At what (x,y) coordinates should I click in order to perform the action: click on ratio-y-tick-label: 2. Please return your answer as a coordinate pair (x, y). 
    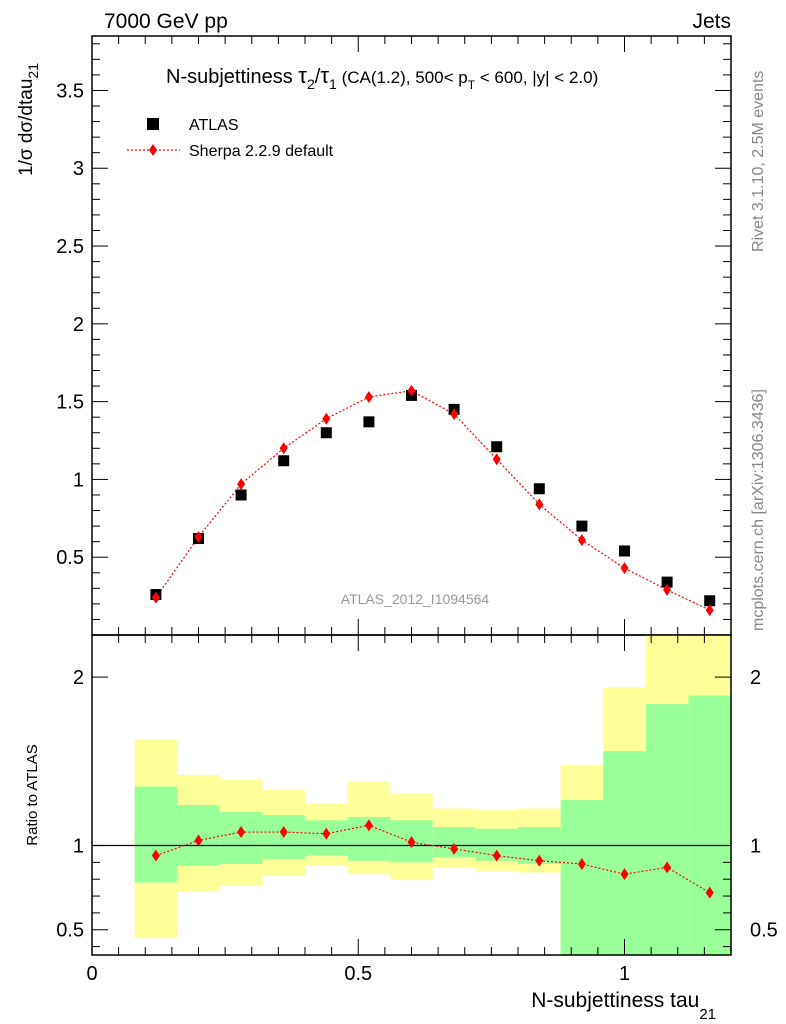
    Looking at the image, I should click on (78, 678).